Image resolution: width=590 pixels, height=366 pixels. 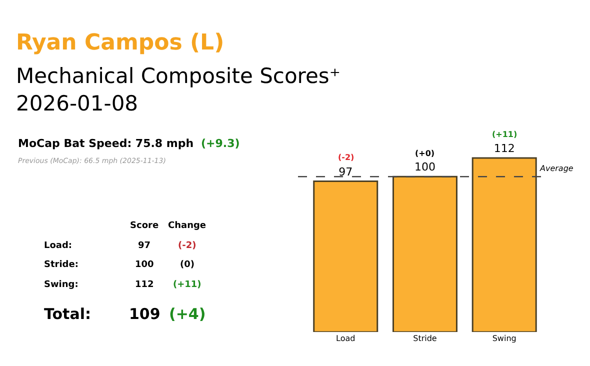 I want to click on text: (+4), so click(x=187, y=314).